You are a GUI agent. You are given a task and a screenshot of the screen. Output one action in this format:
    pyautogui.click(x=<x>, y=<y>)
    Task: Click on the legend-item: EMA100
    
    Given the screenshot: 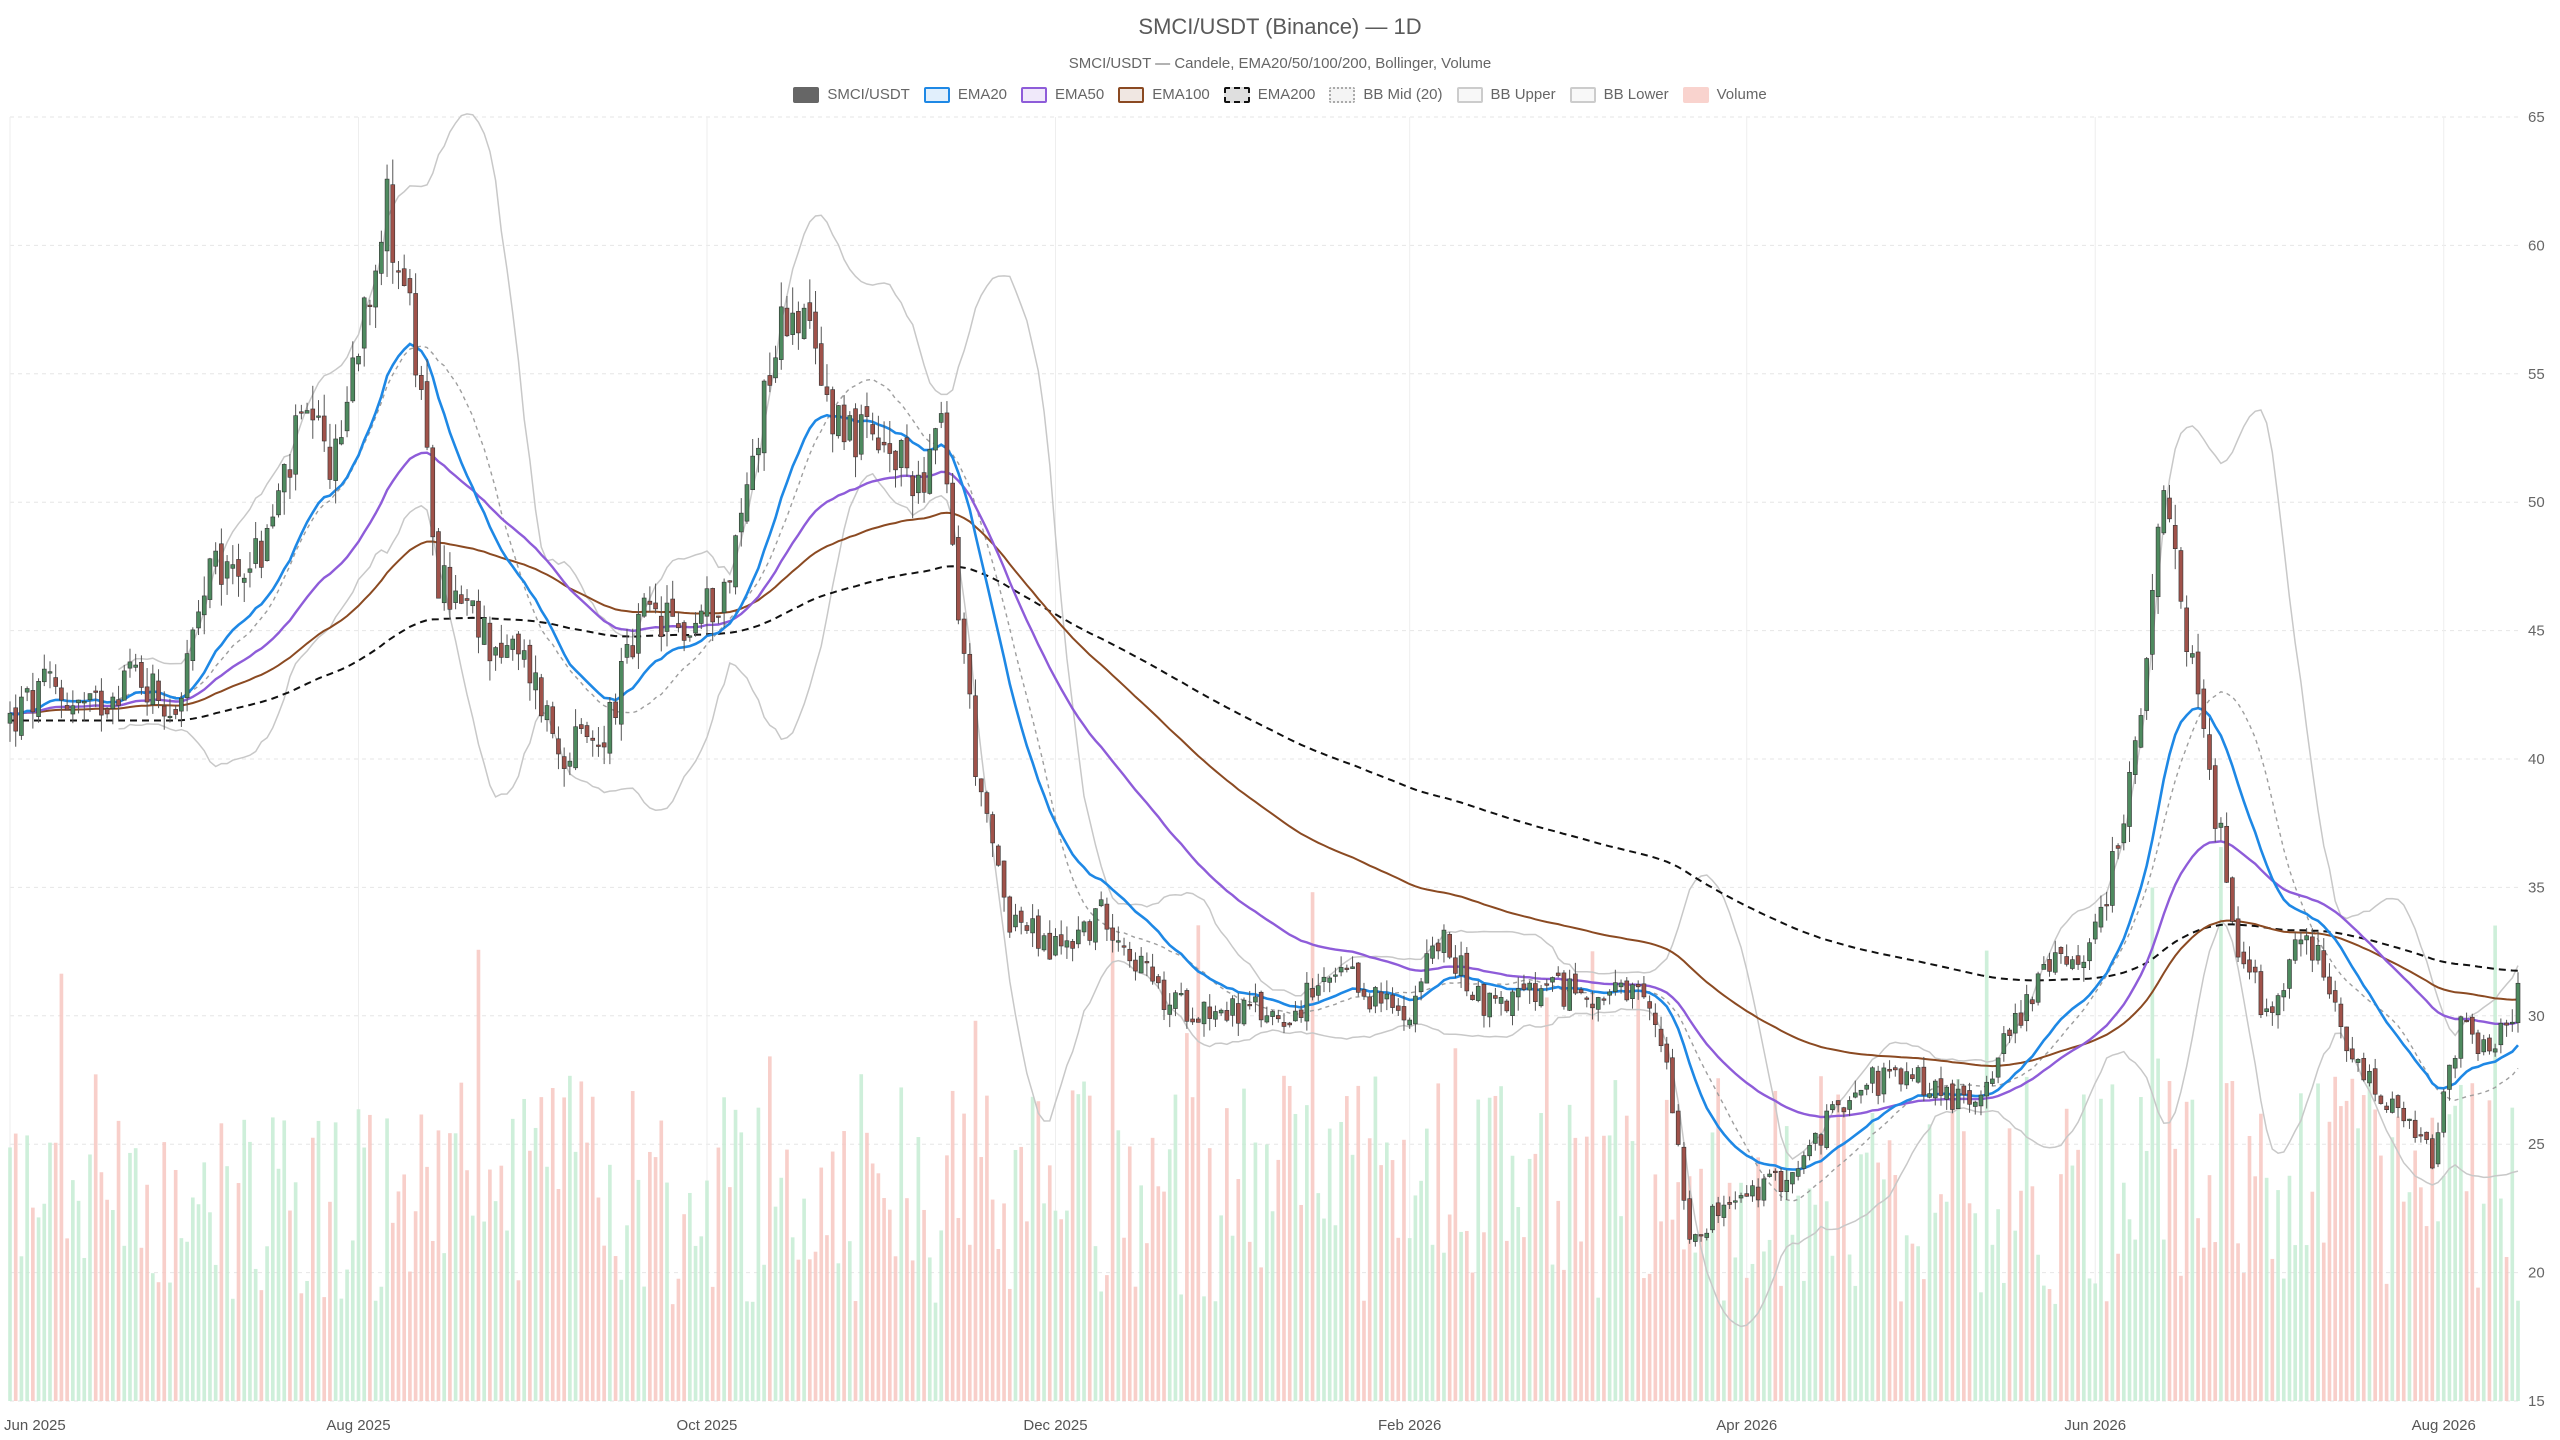 What is the action you would take?
    pyautogui.click(x=1164, y=94)
    